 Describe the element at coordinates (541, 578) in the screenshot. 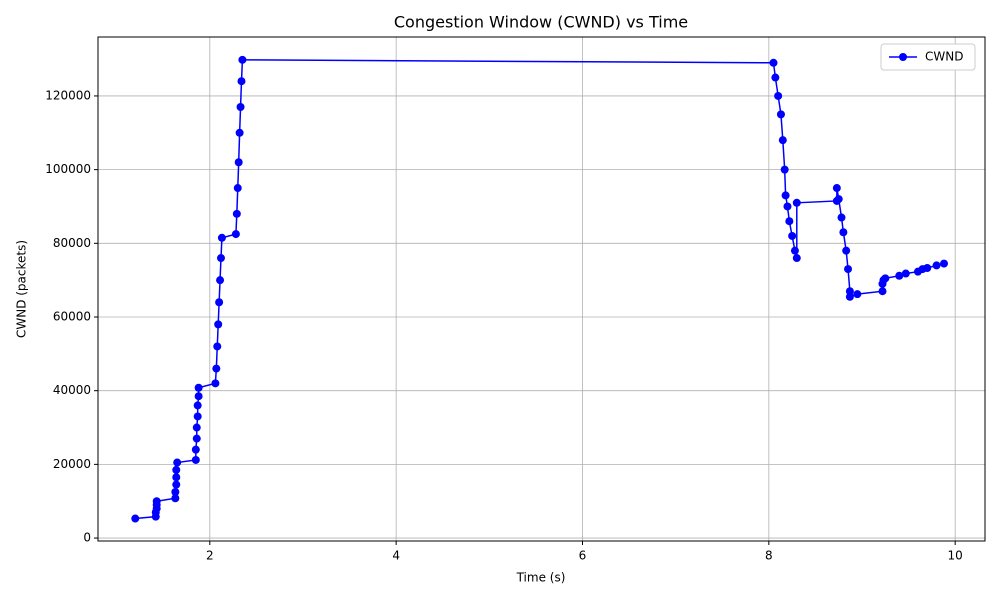

I see `x-axis-label: Time (s)` at that location.